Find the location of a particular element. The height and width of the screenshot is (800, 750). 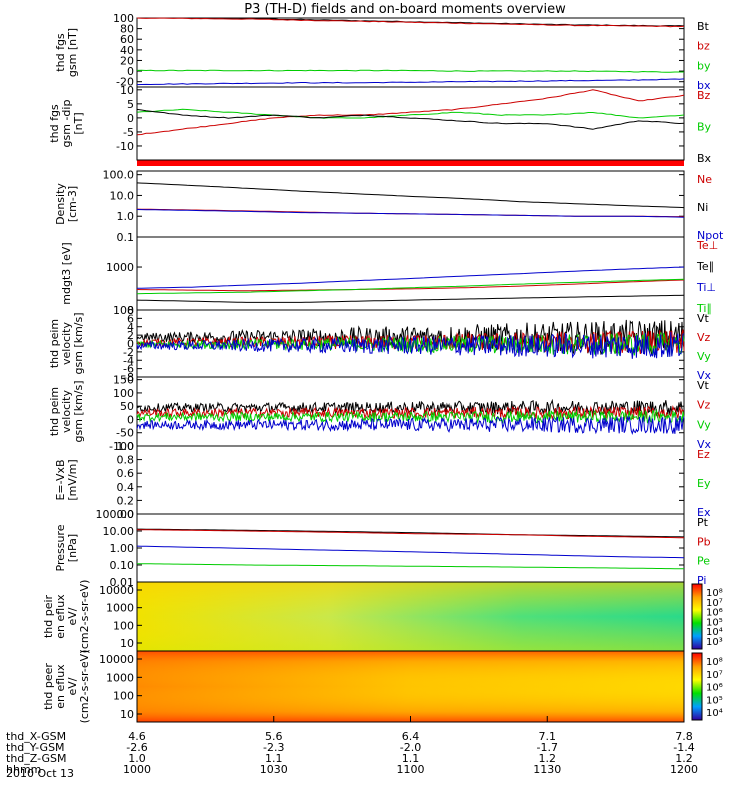

y-axis-label: thd peir is located at coordinates (48, 616).